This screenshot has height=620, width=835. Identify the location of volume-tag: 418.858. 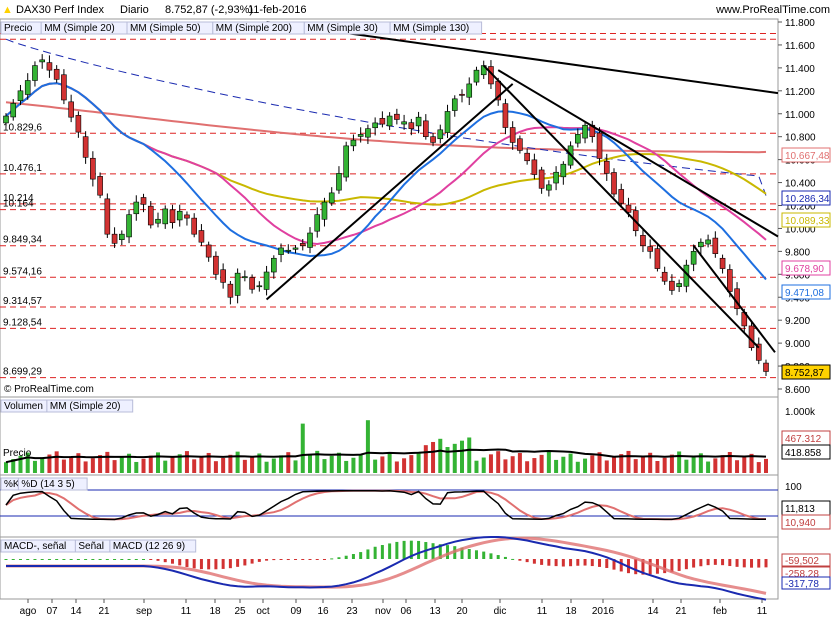
(803, 453).